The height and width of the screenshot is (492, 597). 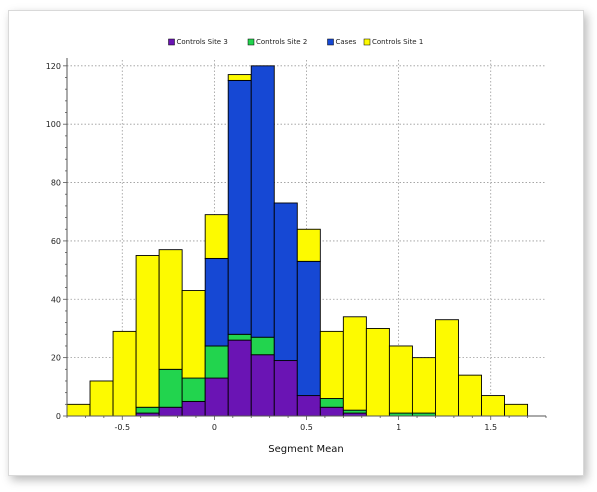 I want to click on y-tick-label: 120, so click(x=53, y=66).